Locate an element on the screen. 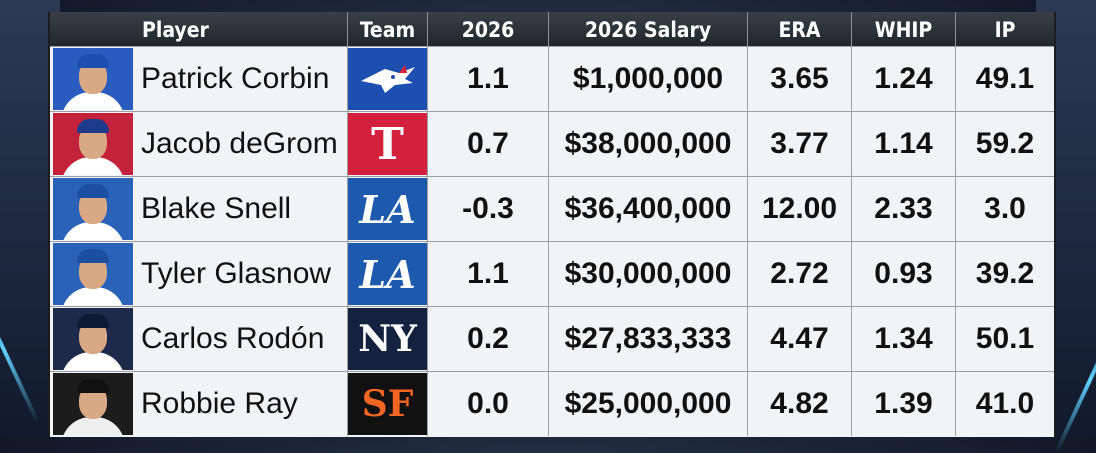 Image resolution: width=1096 pixels, height=453 pixels. team-cell: SF is located at coordinates (388, 404).